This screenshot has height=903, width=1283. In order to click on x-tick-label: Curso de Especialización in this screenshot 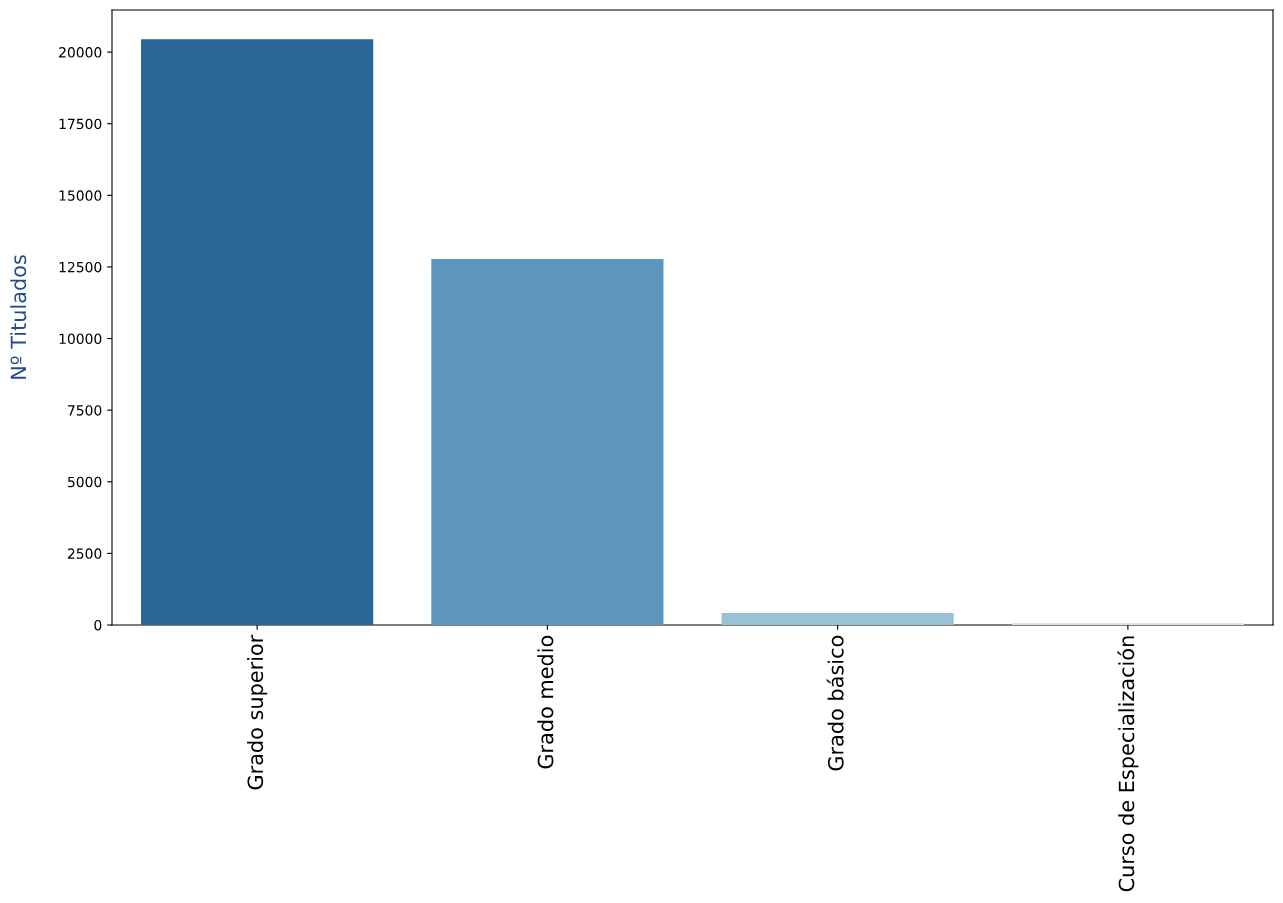, I will do `click(1128, 764)`.